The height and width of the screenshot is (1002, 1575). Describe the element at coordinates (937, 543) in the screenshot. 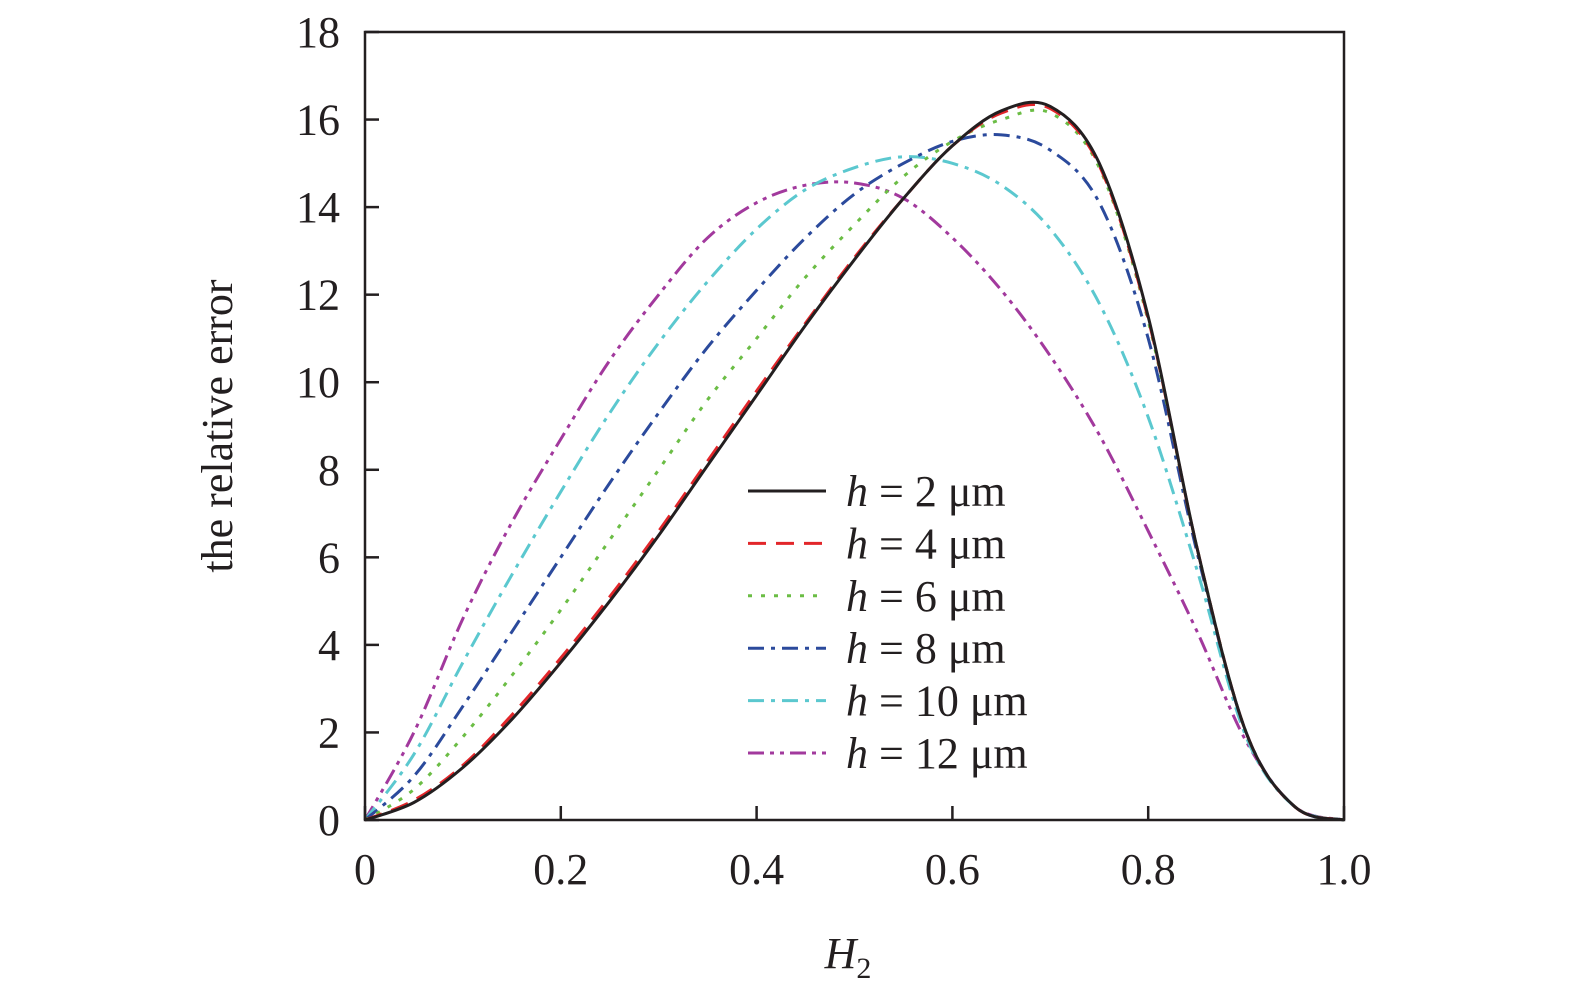

I see `legend-label-value: = 4 μm` at that location.